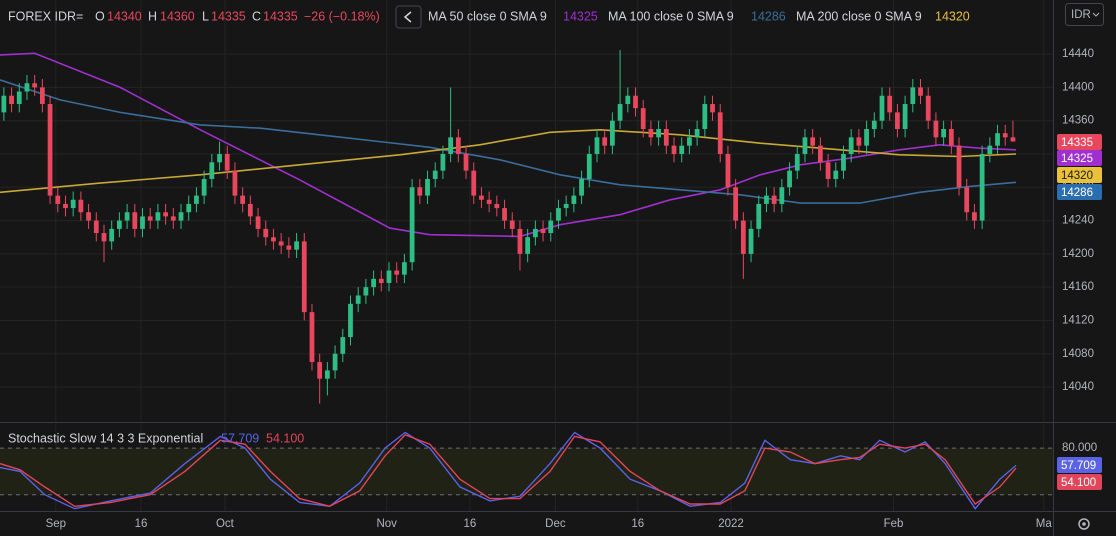 This screenshot has height=536, width=1116. What do you see at coordinates (1078, 320) in the screenshot?
I see `y-tick-label: 14120` at bounding box center [1078, 320].